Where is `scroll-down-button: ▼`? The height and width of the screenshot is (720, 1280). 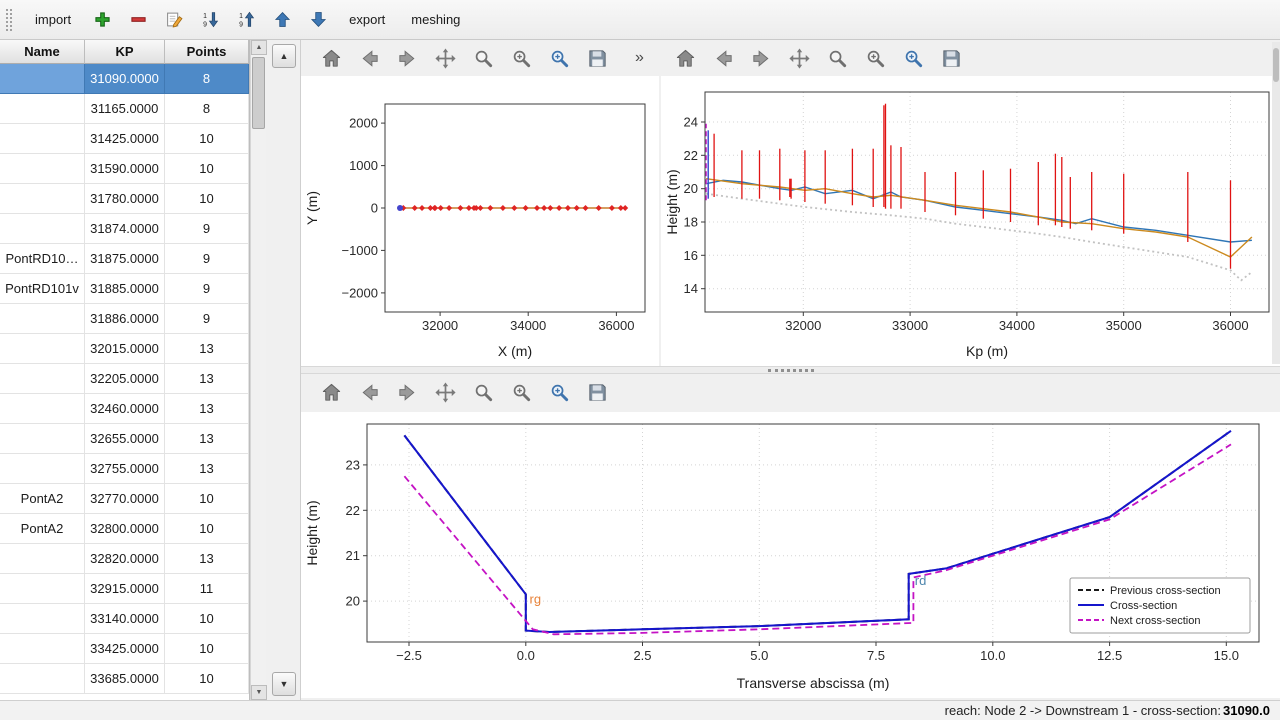
scroll-down-button: ▼ is located at coordinates (259, 692).